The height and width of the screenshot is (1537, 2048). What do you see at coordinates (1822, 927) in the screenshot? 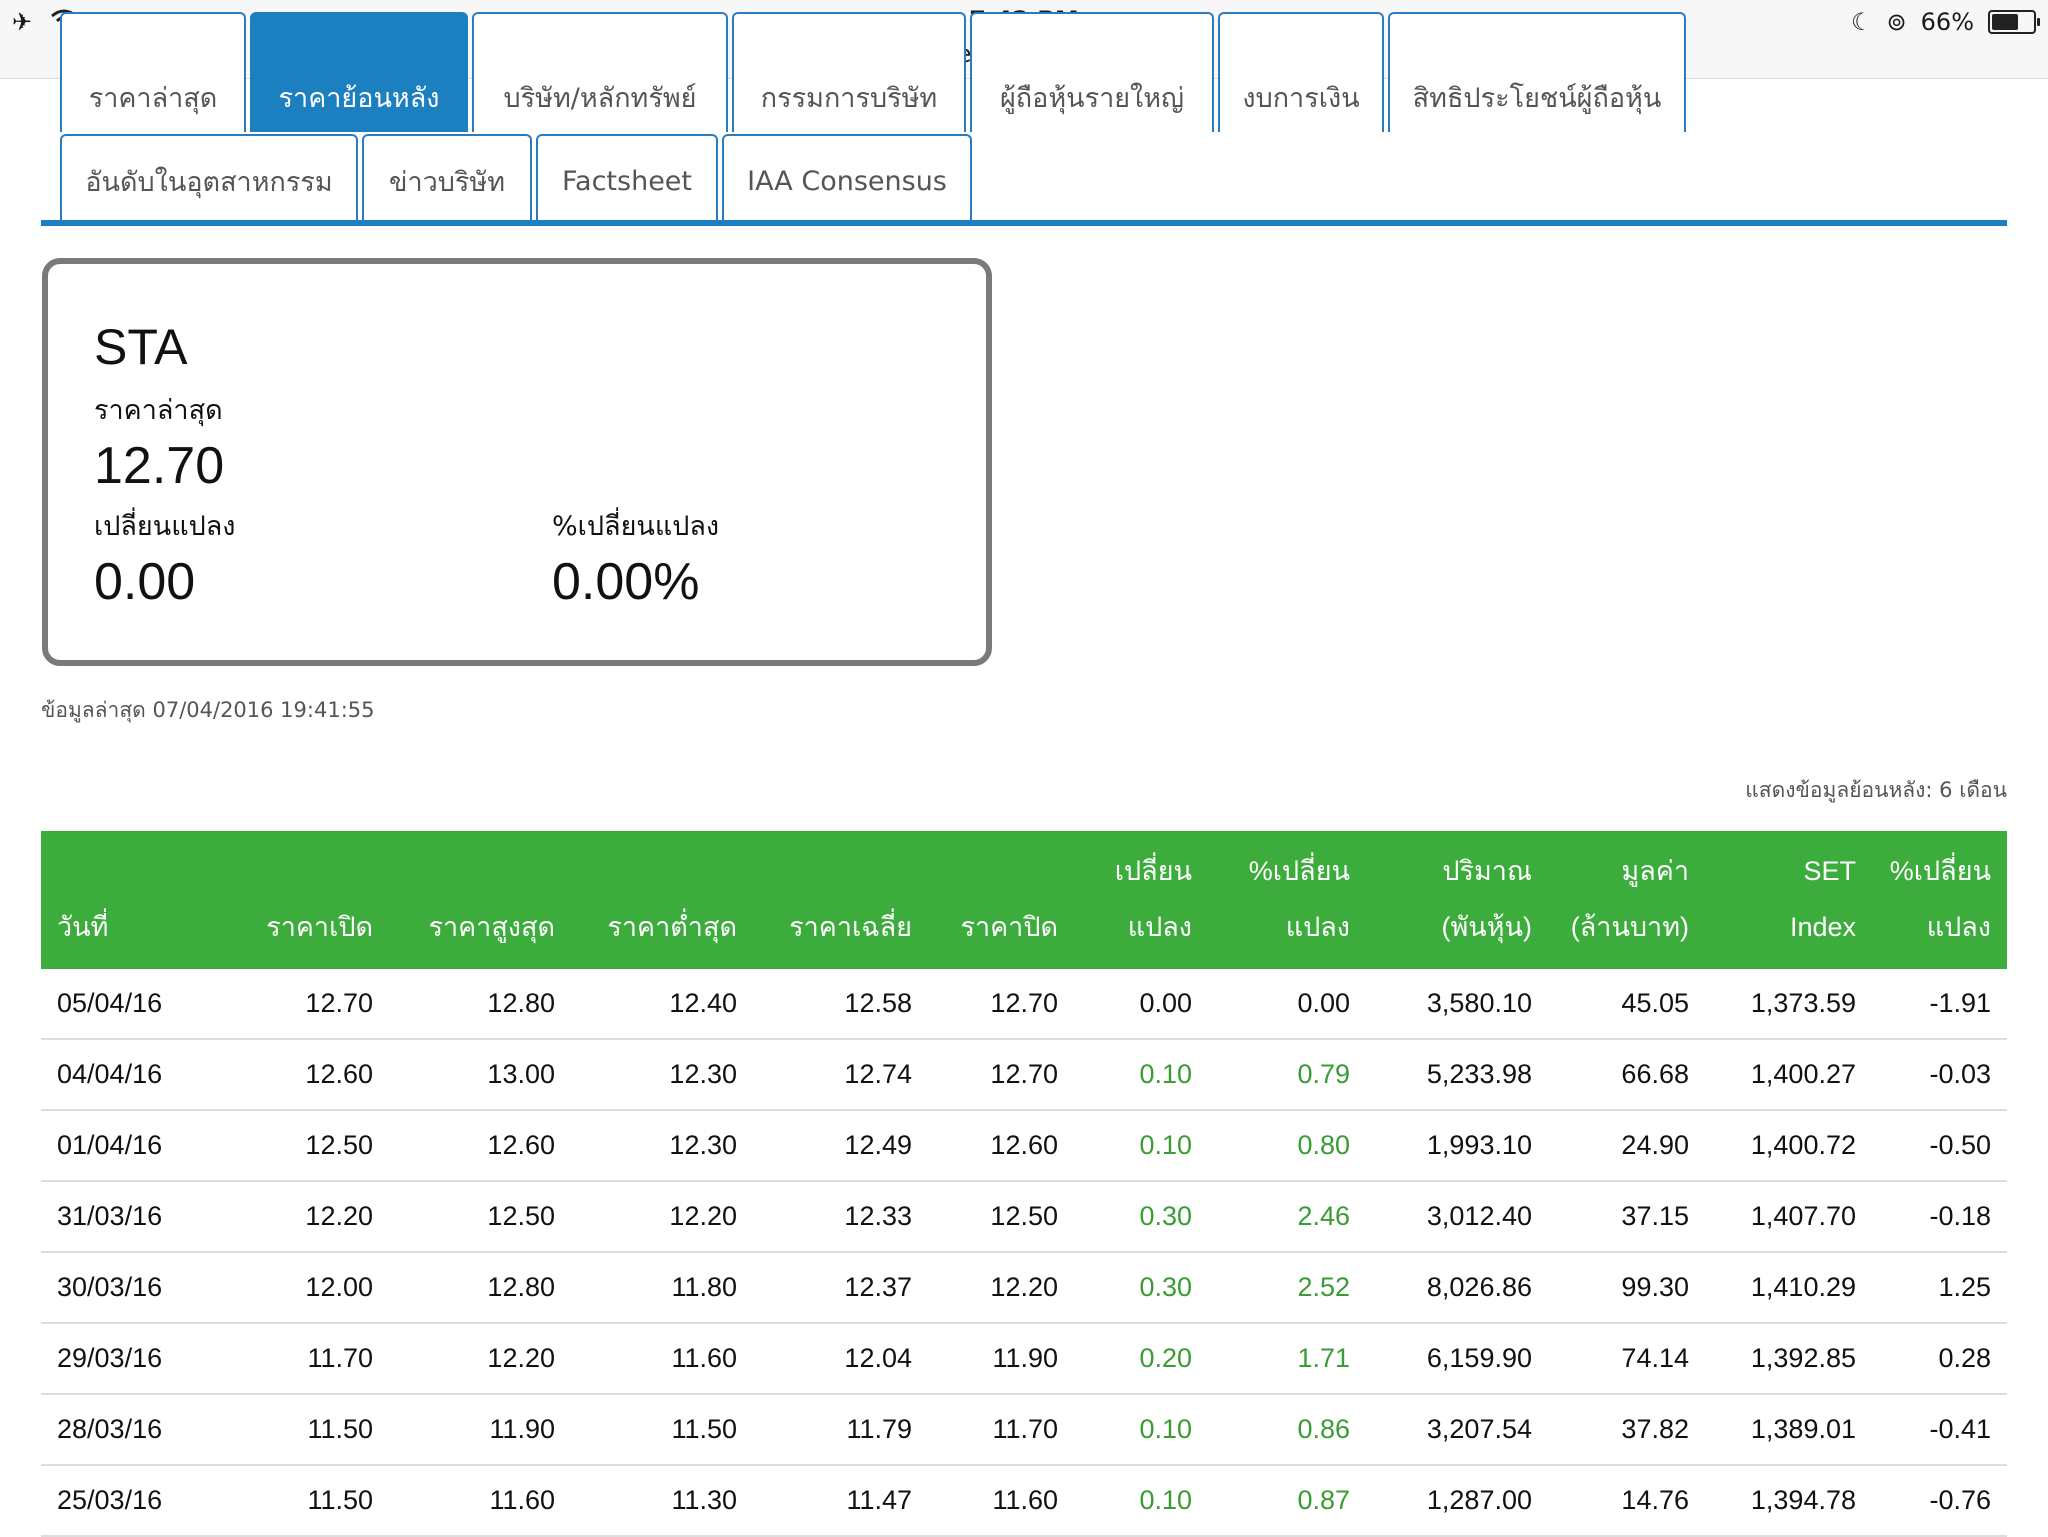
I see `column-header-line2: Index` at bounding box center [1822, 927].